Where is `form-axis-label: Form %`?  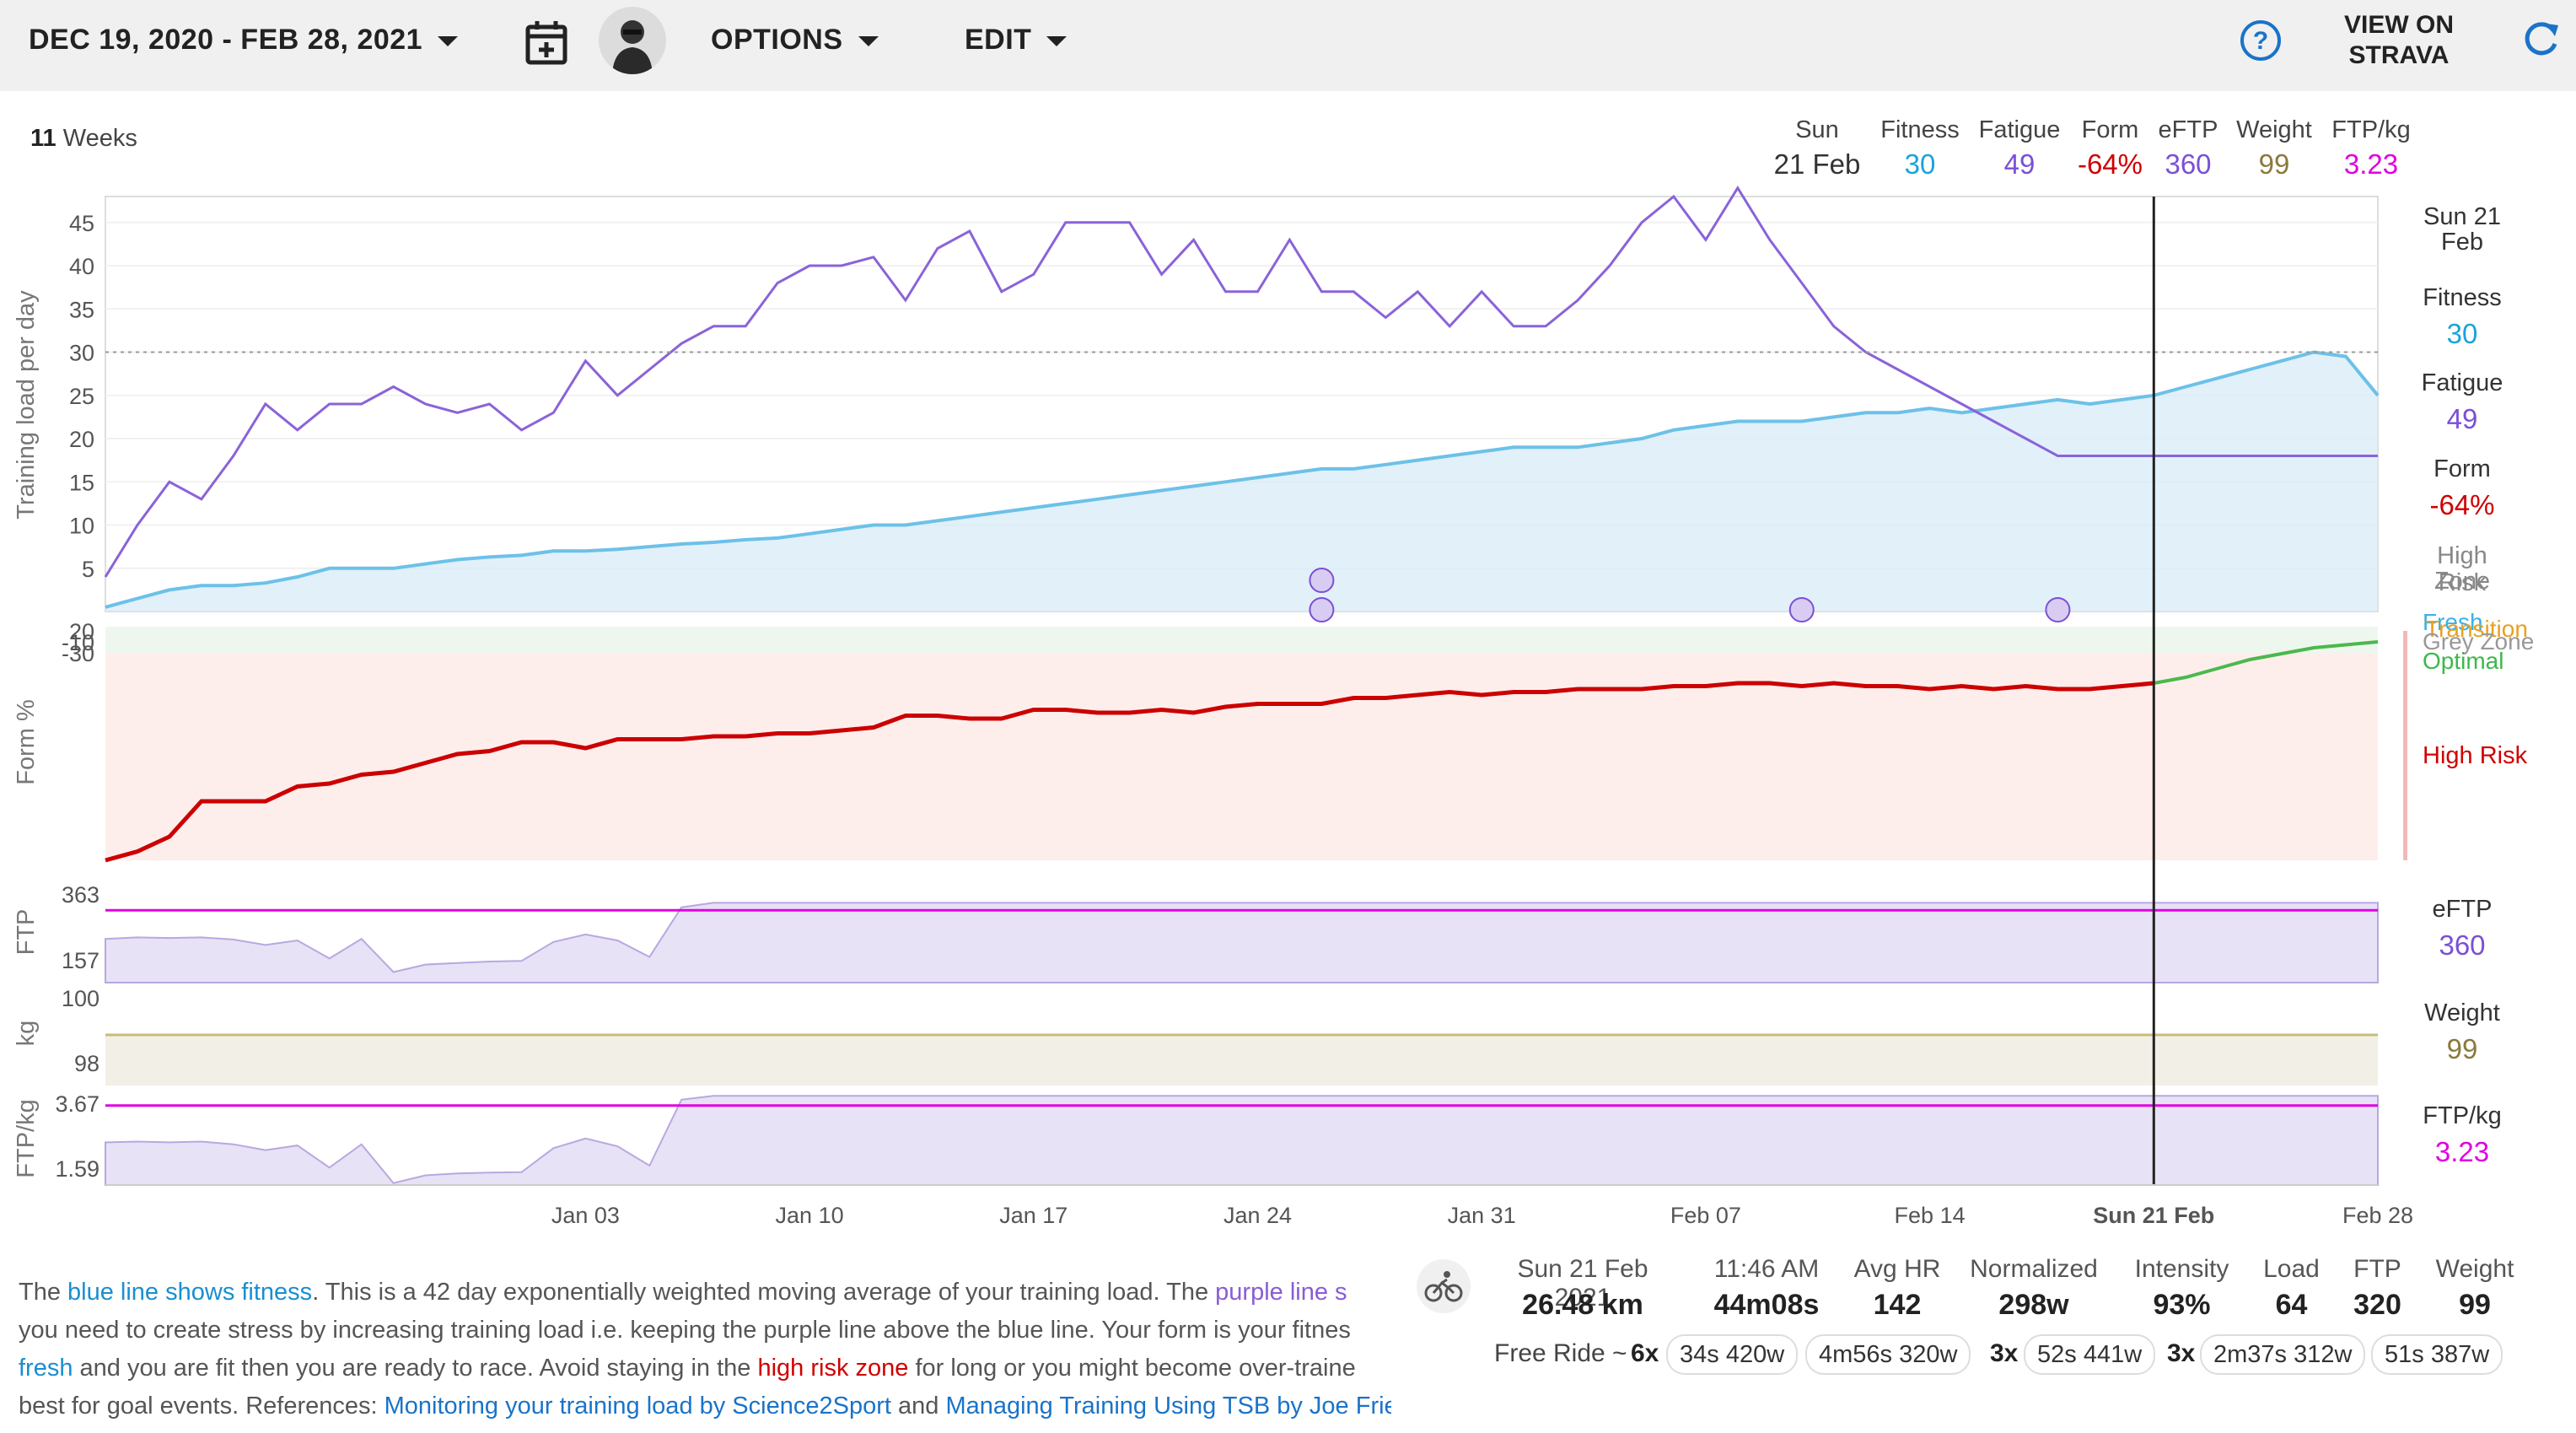
form-axis-label: Form % is located at coordinates (26, 742).